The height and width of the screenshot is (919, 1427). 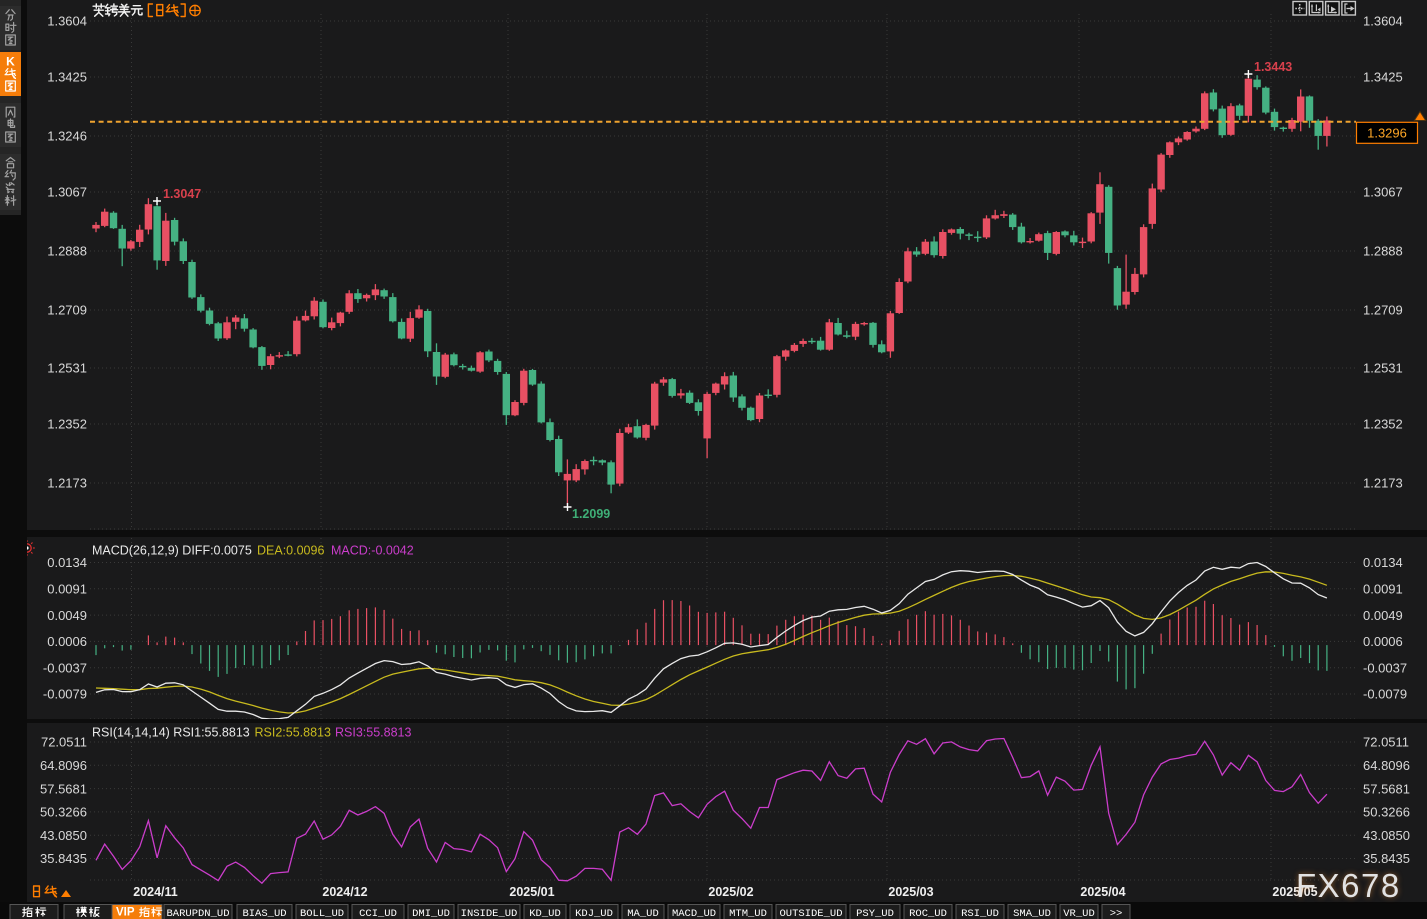 I want to click on svg-text: 2025/01, so click(x=531, y=892).